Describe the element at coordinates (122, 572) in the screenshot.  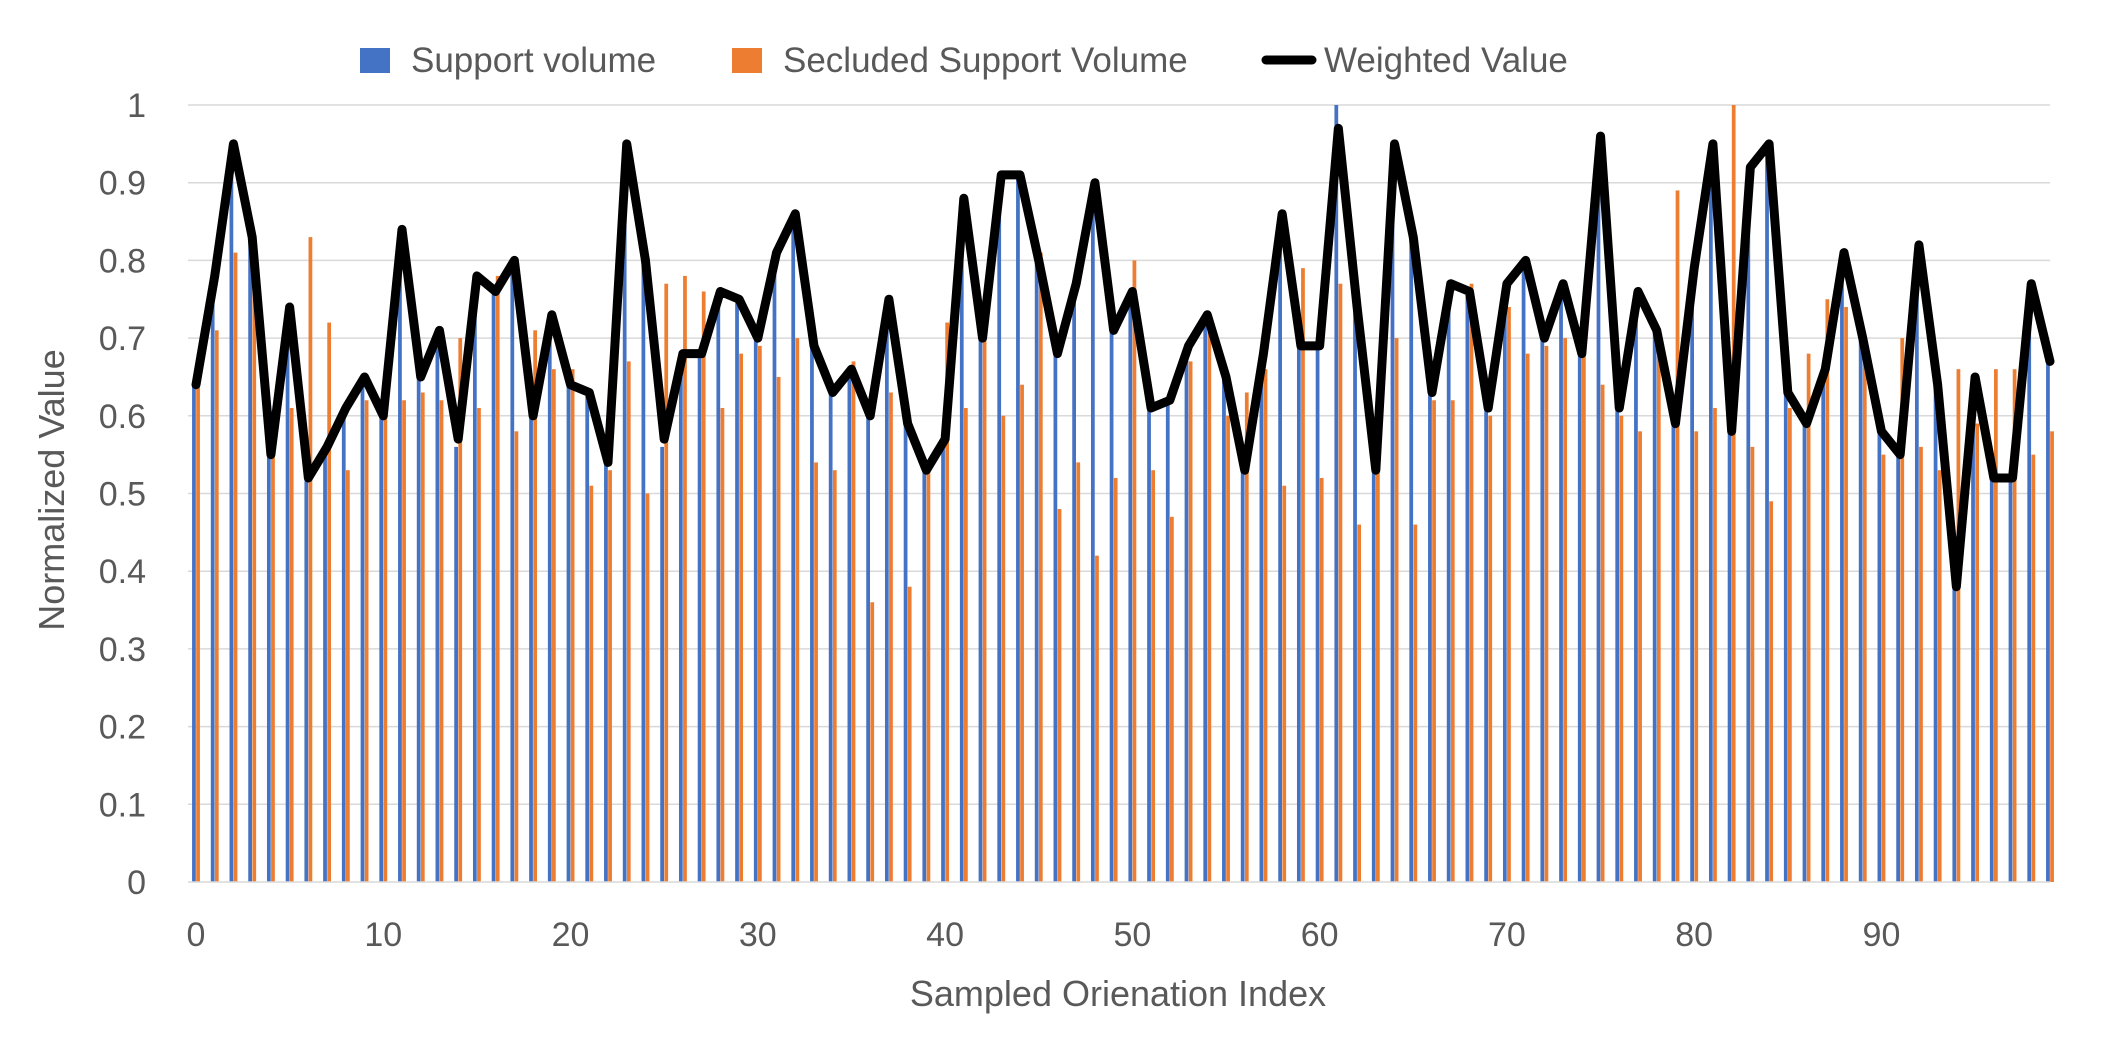
I see `y-tick-label: 0.4` at that location.